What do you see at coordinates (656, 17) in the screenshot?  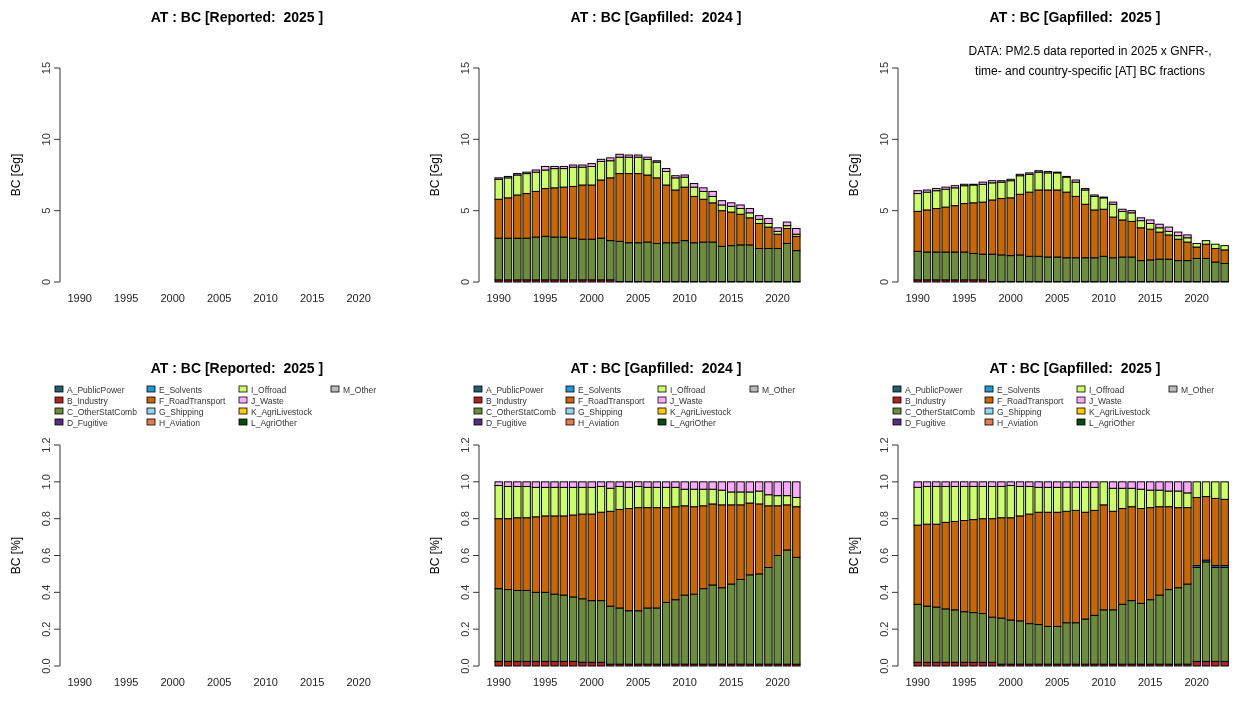 I see `chart-title: AT : BC [Gapfilled: 2024 ]` at bounding box center [656, 17].